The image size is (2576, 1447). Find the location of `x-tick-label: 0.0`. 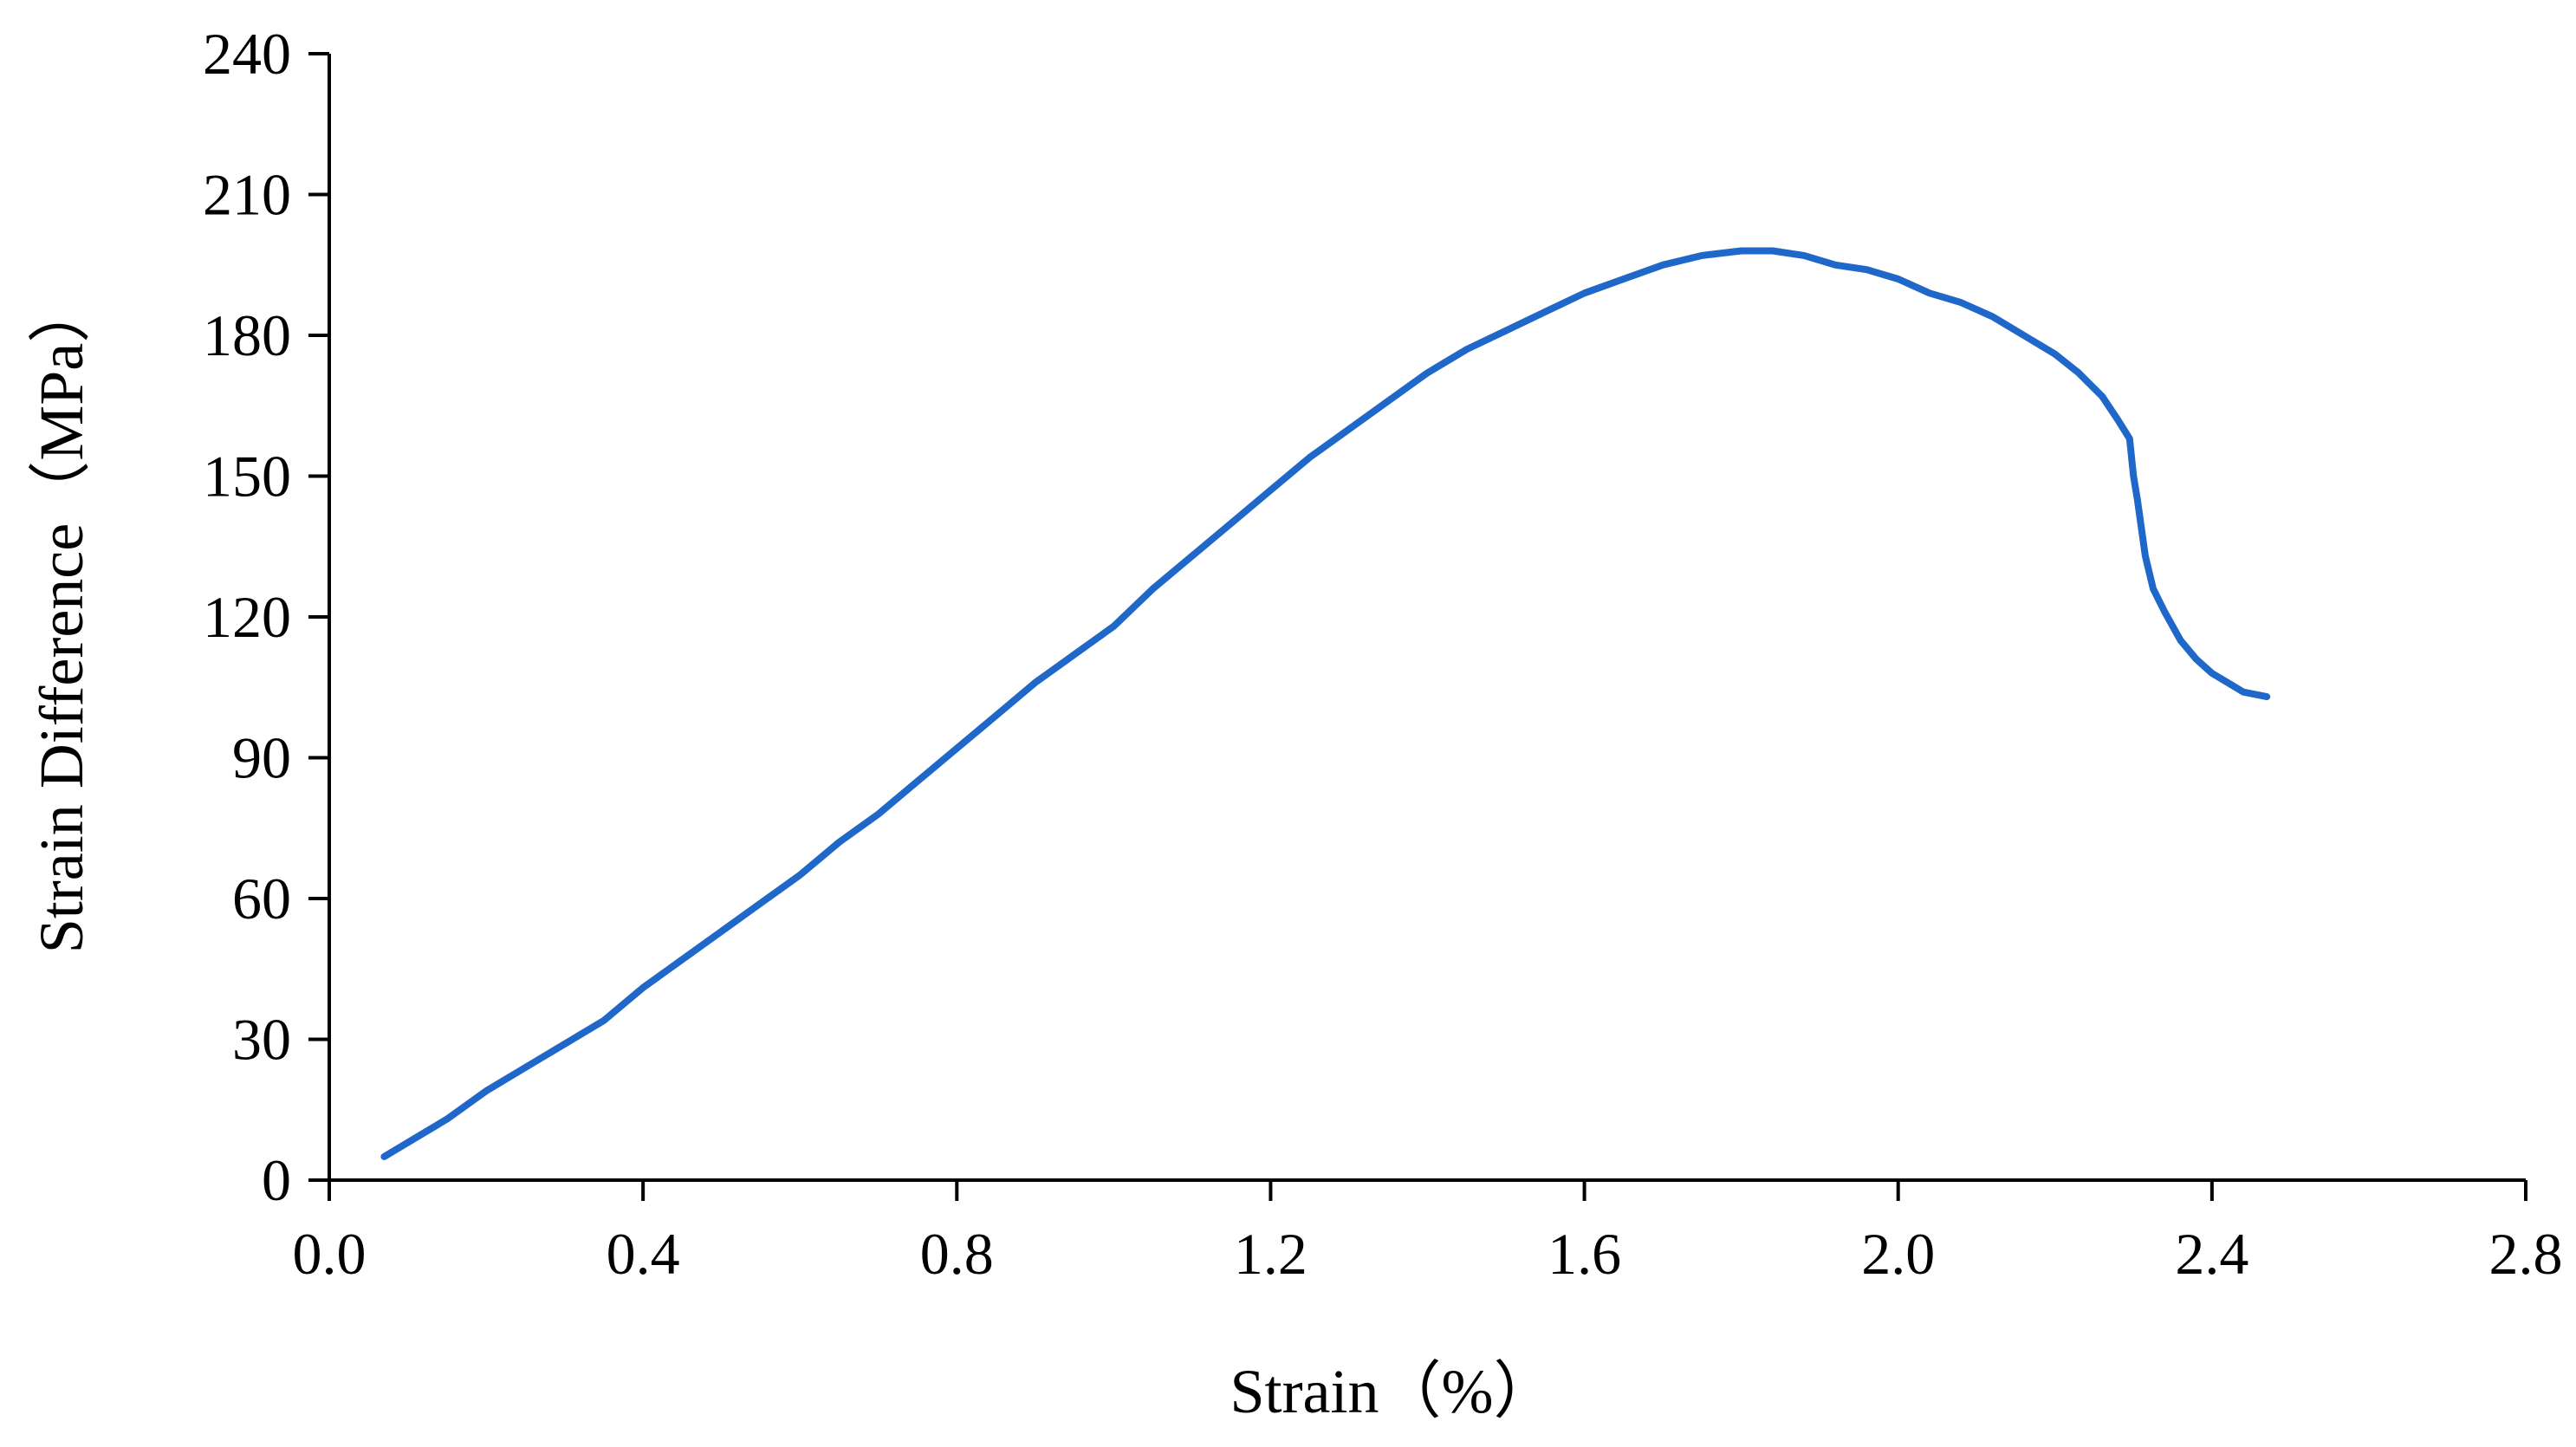

x-tick-label: 0.0 is located at coordinates (330, 1254).